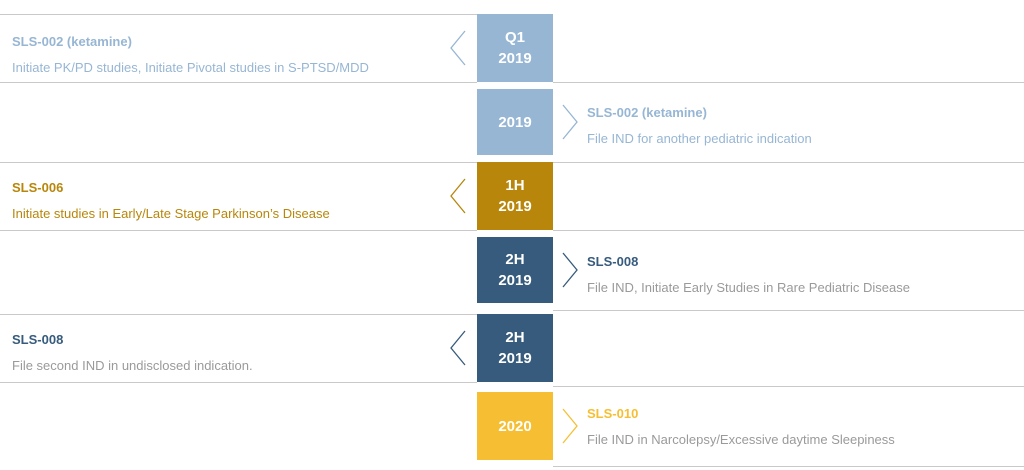 The image size is (1024, 470). I want to click on date-block: 2019, so click(515, 122).